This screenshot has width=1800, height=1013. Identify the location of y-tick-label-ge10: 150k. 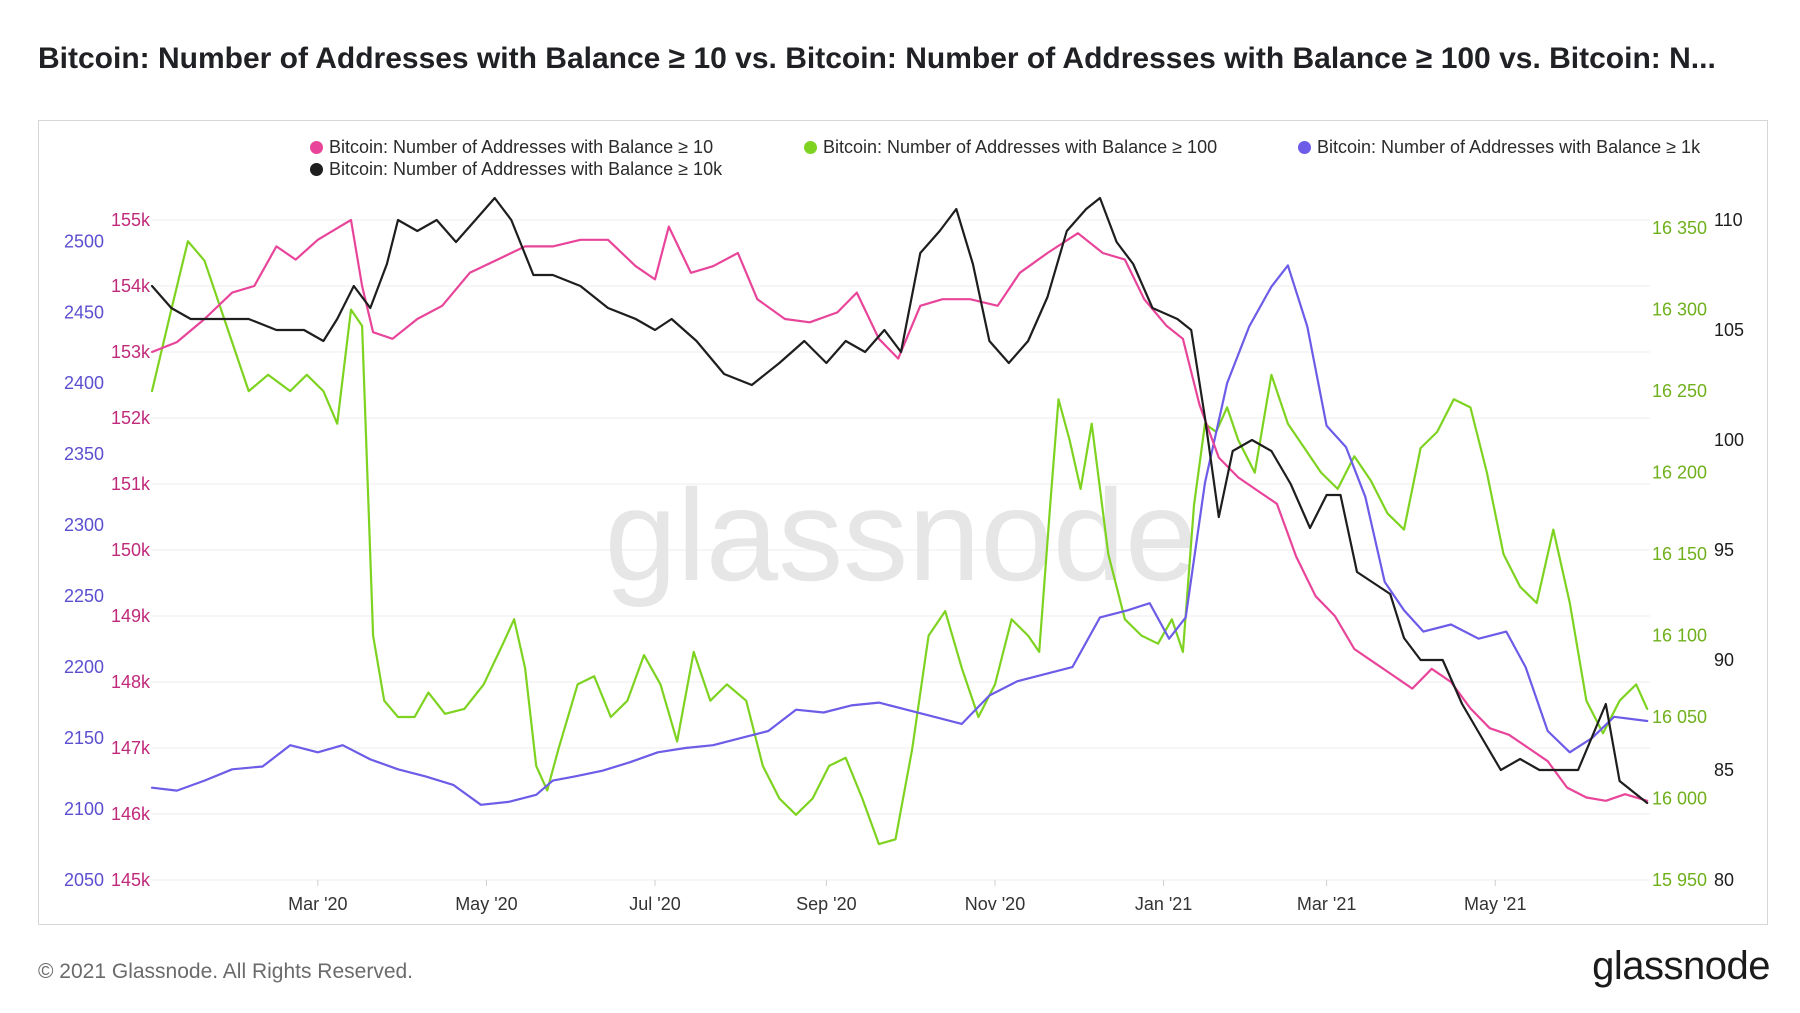
(131, 550).